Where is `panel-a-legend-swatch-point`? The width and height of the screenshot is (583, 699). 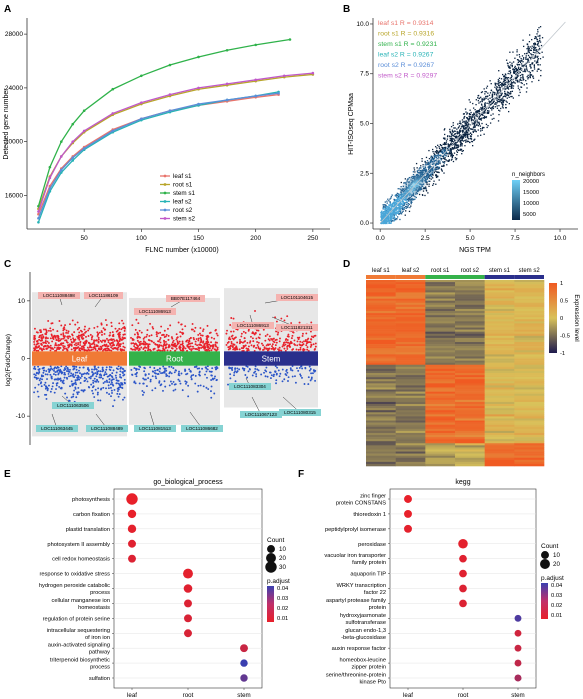 panel-a-legend-swatch-point is located at coordinates (165, 210).